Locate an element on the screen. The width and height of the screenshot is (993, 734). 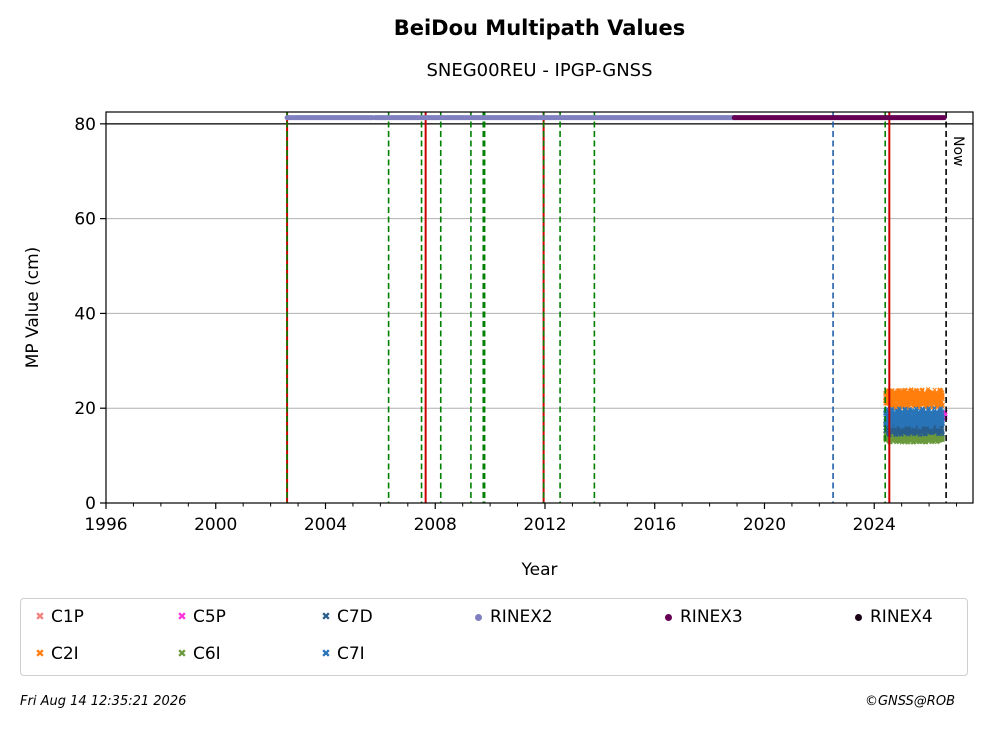
legend-item-rinex3: RINEX3 is located at coordinates (700, 617).